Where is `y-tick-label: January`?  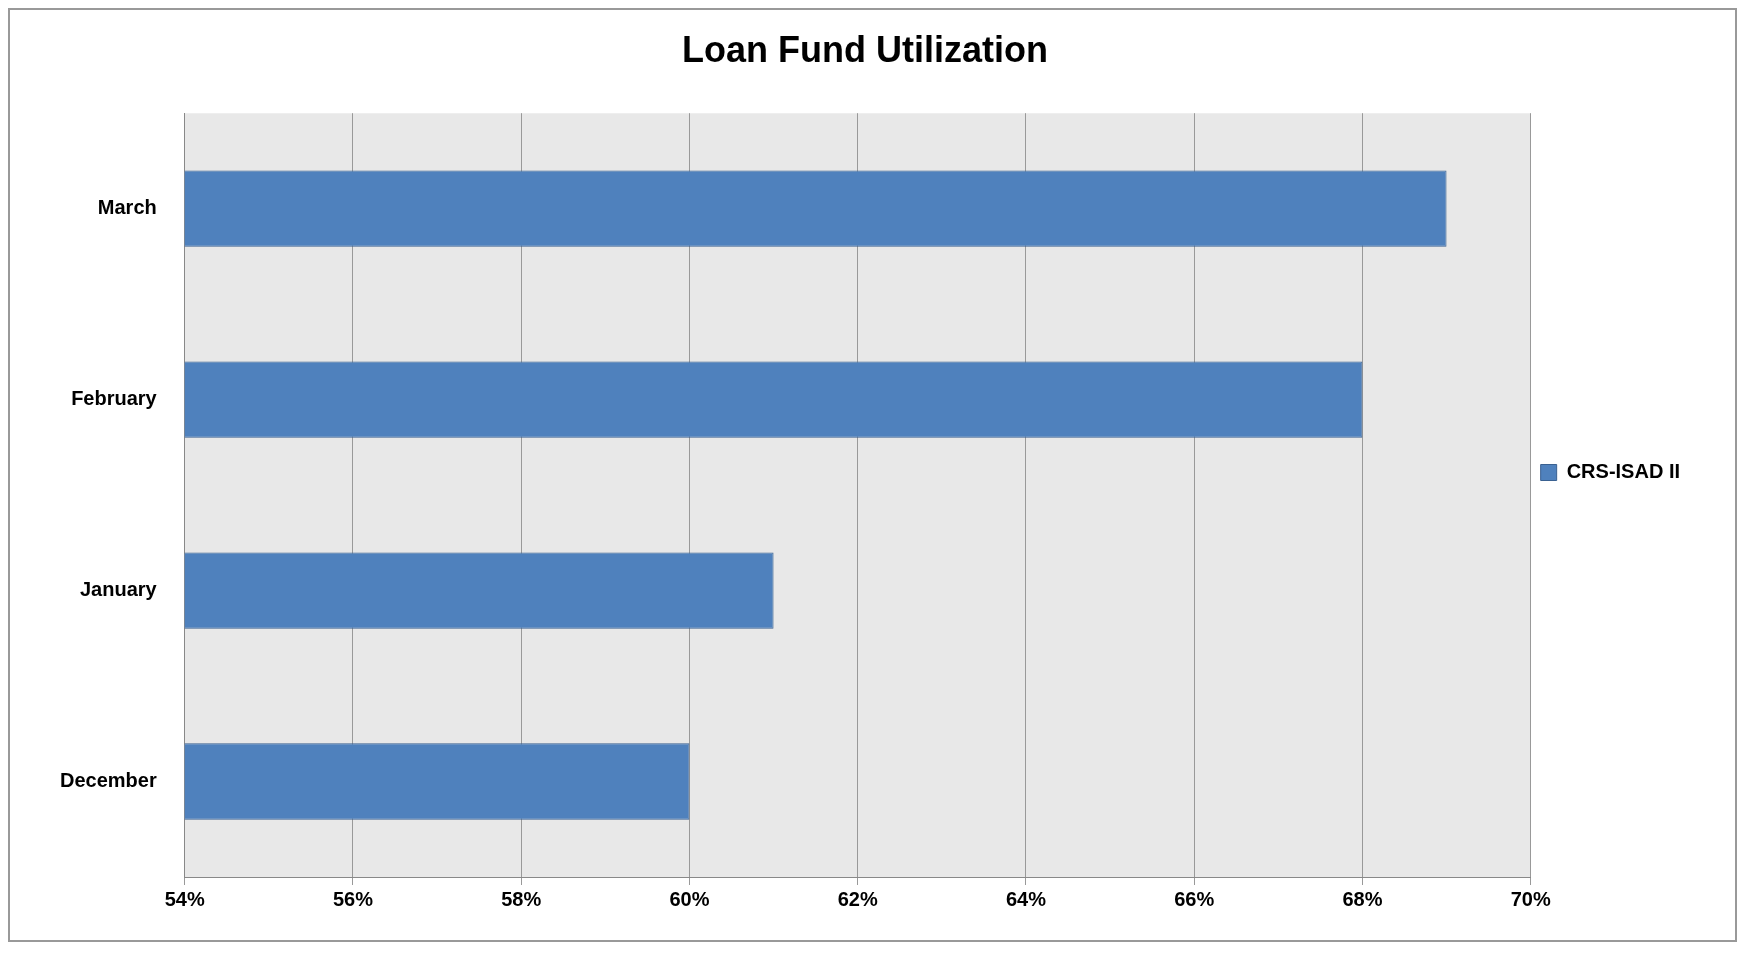 y-tick-label: January is located at coordinates (119, 589).